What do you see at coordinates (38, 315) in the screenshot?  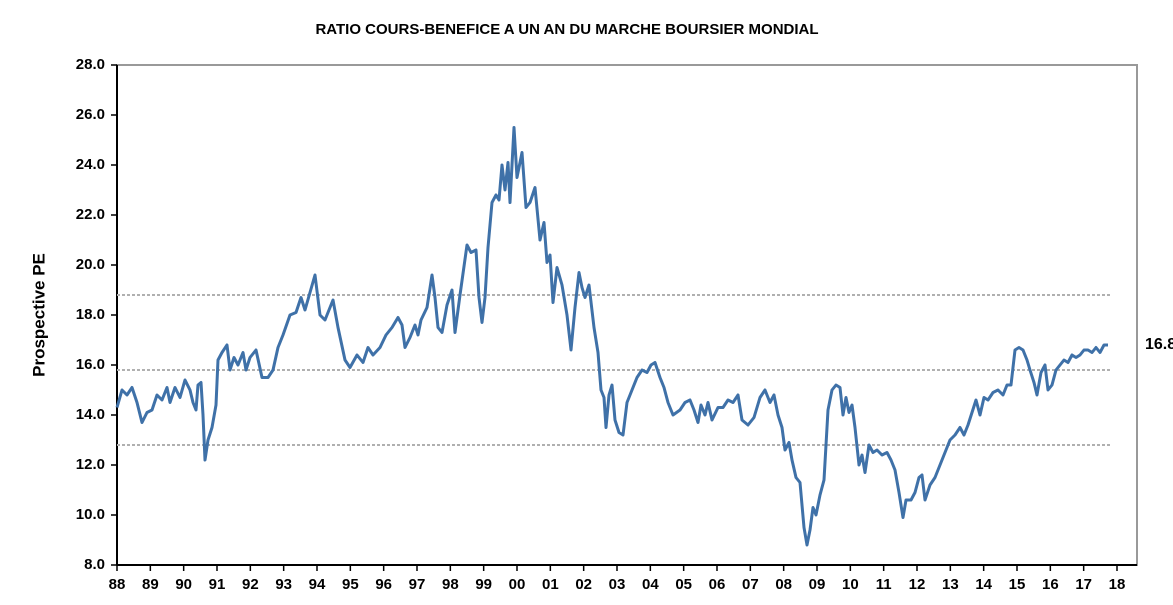 I see `y-axis-label: Prospective PE` at bounding box center [38, 315].